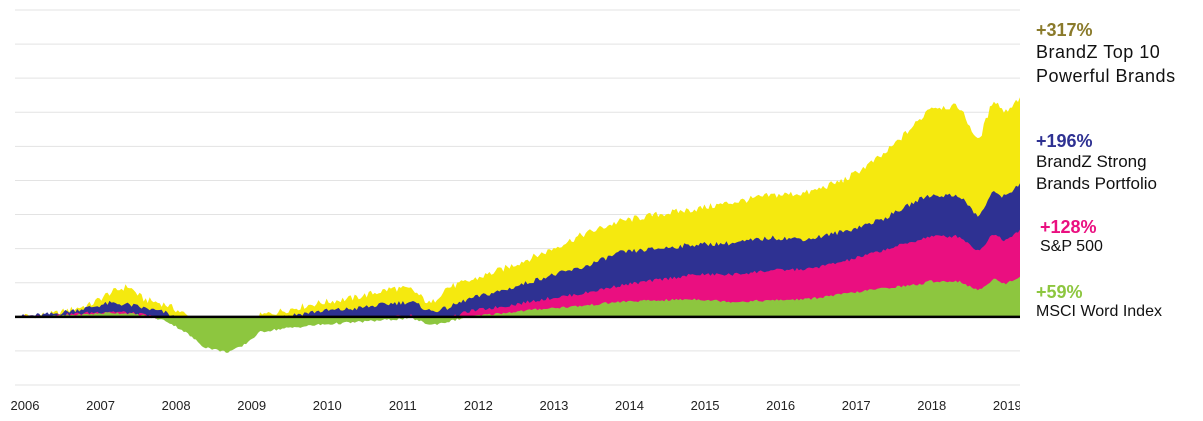  I want to click on legend-top10-line2: Powerful Brands, so click(1106, 76).